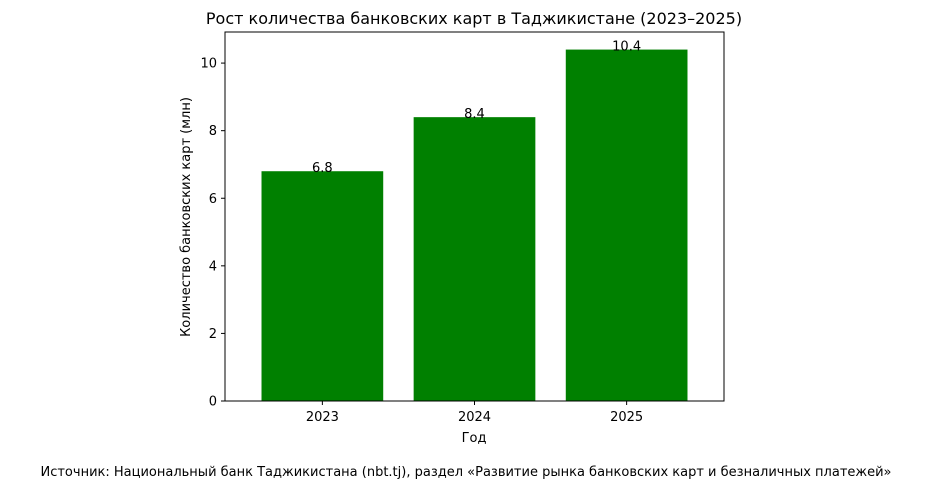 The height and width of the screenshot is (491, 933). What do you see at coordinates (213, 334) in the screenshot?
I see `y-tick-label: 2` at bounding box center [213, 334].